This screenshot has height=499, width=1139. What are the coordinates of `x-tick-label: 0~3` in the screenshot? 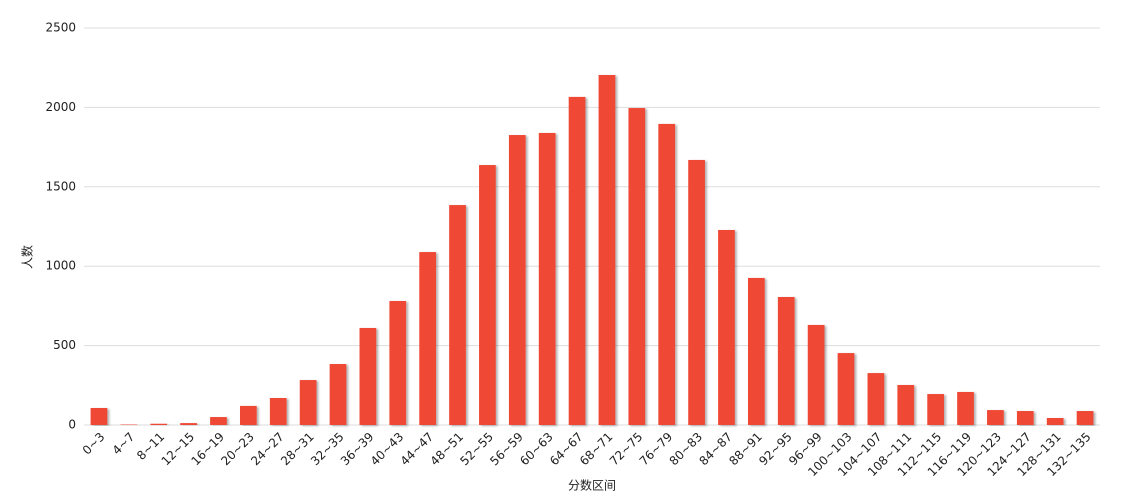 It's located at (94, 444).